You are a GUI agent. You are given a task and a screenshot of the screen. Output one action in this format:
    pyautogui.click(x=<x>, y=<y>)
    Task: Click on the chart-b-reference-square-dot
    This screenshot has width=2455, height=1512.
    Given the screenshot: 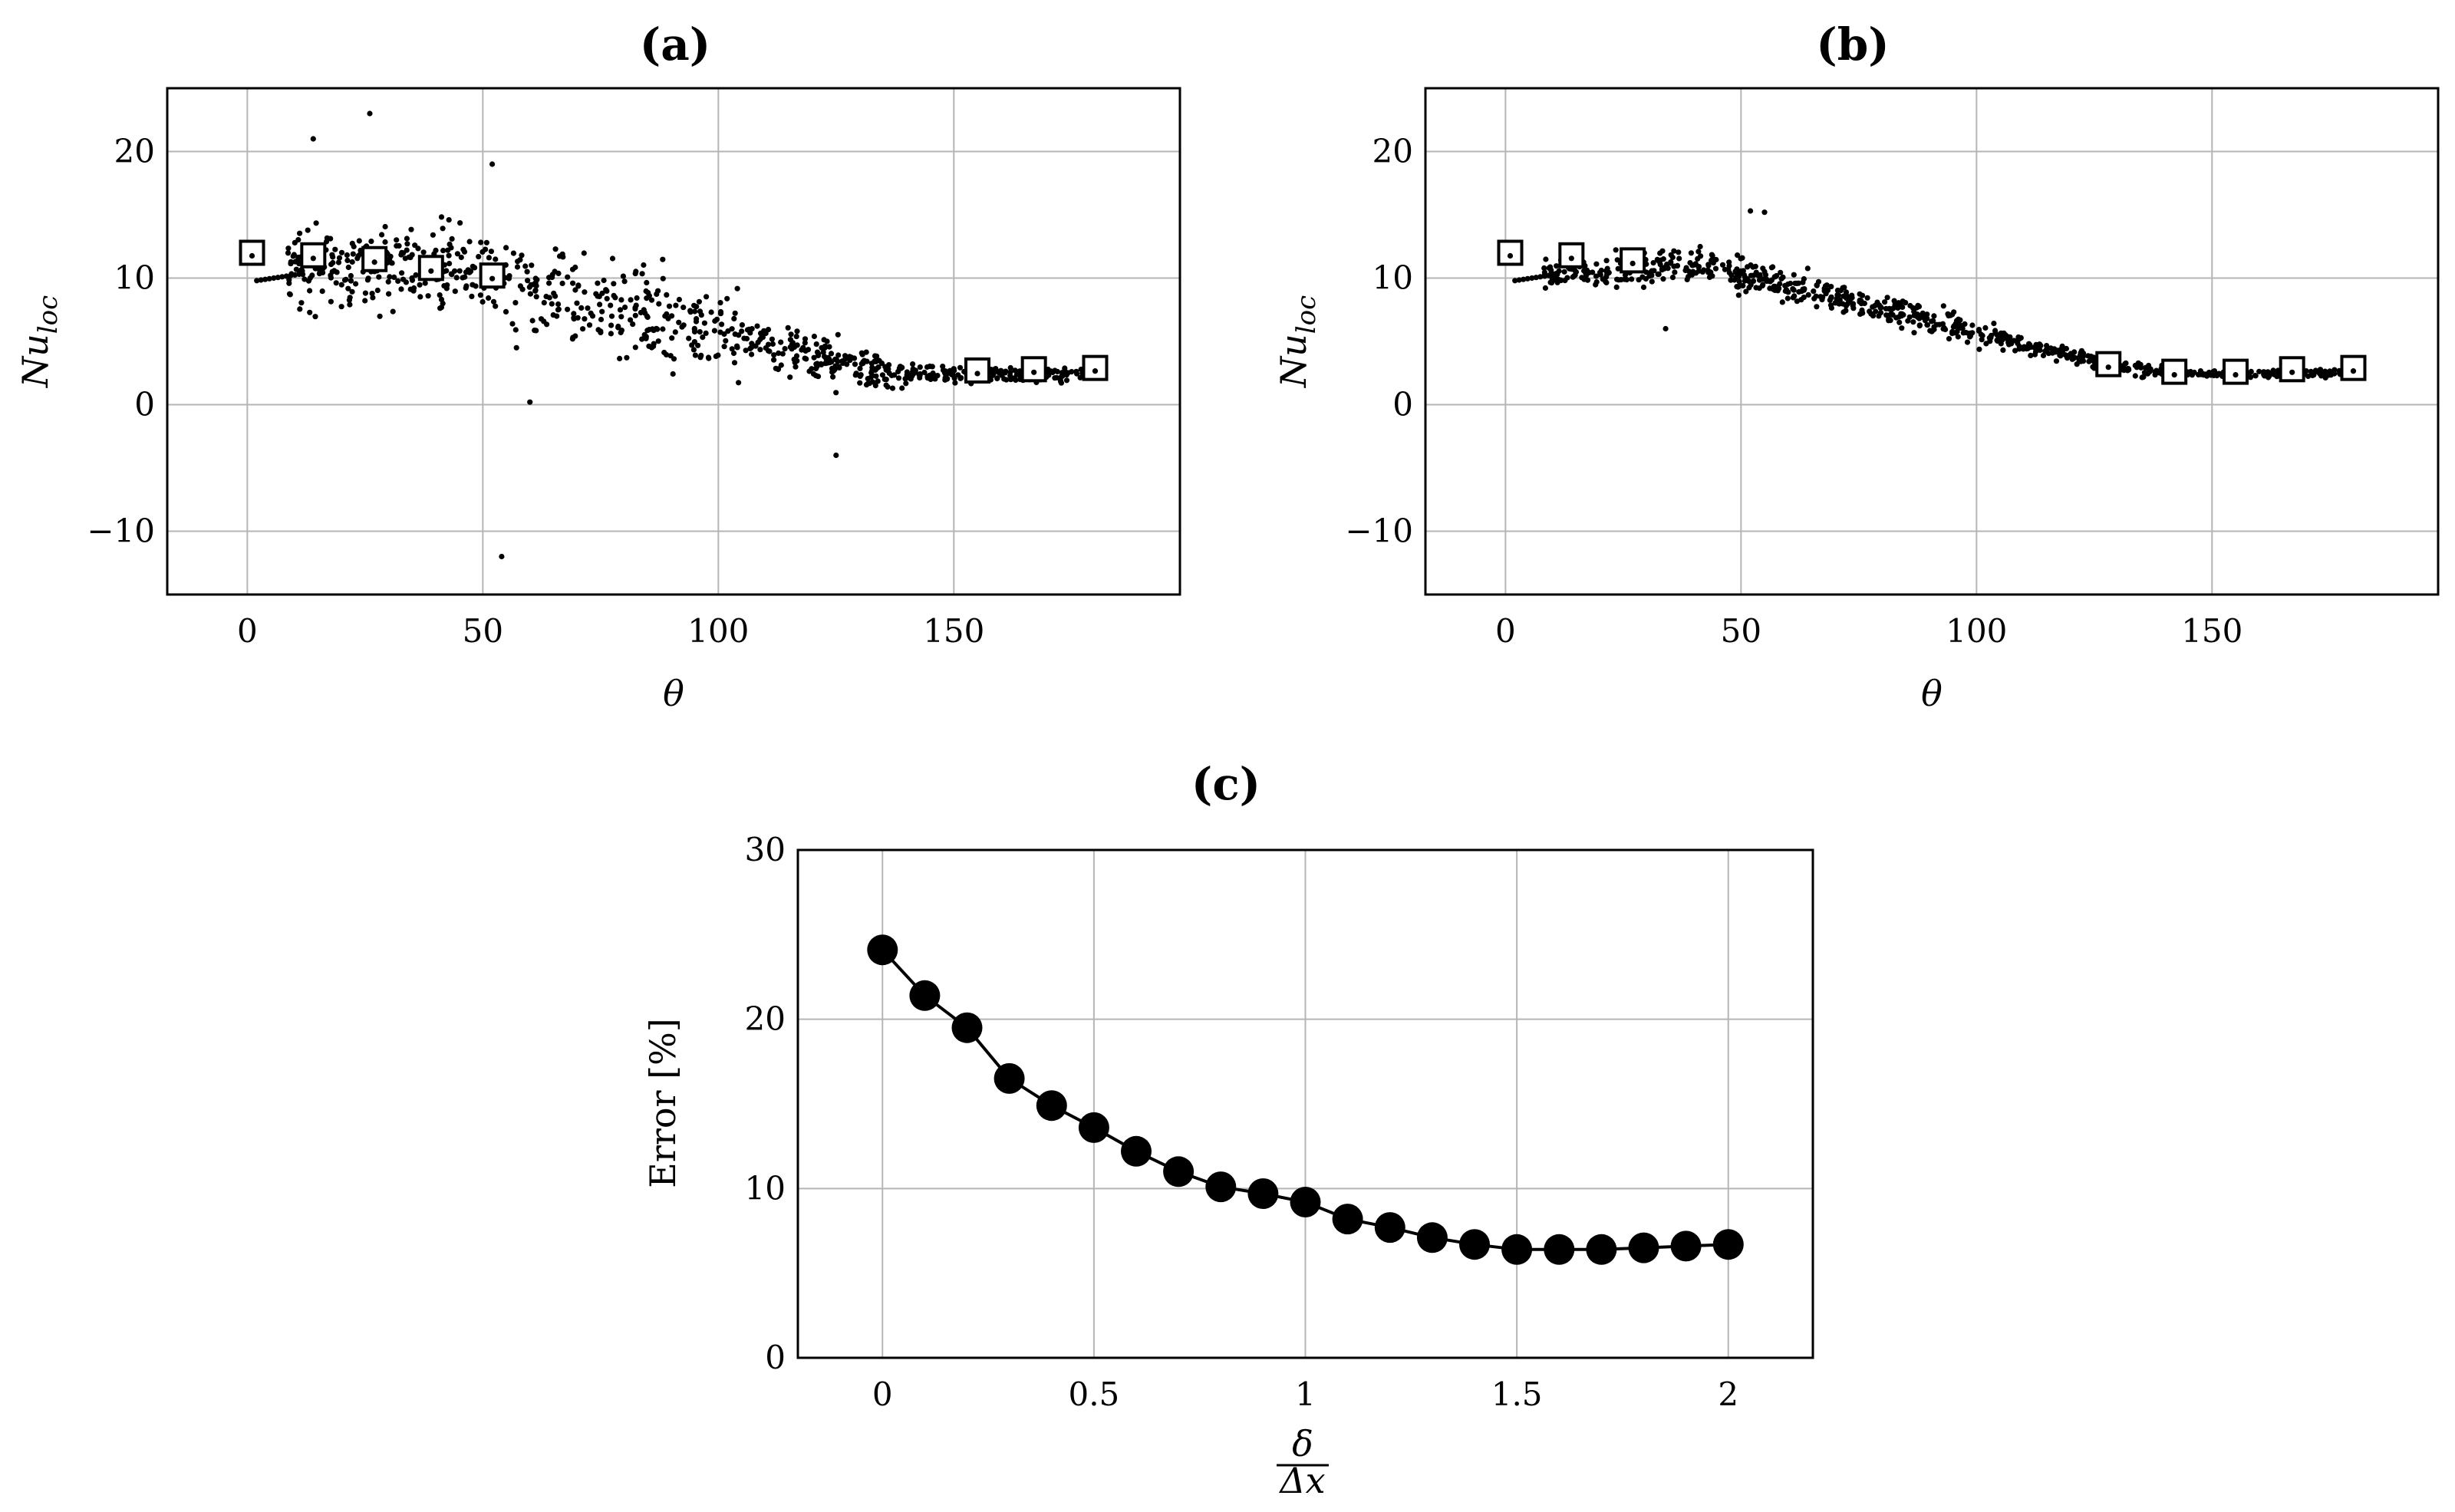 What is the action you would take?
    pyautogui.click(x=2292, y=372)
    